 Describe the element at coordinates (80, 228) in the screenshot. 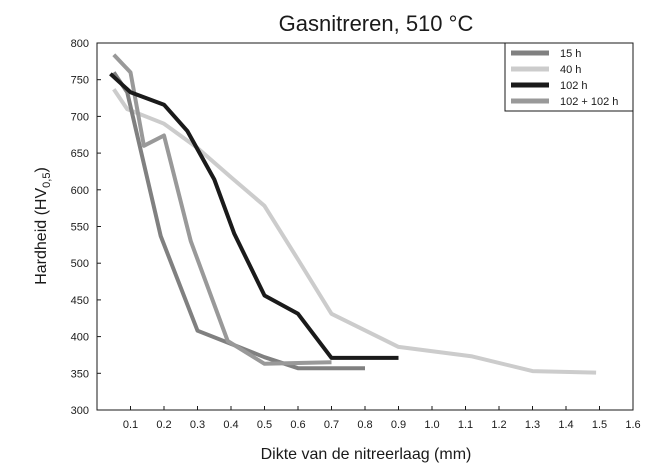

I see `y-tick-label: 550` at that location.